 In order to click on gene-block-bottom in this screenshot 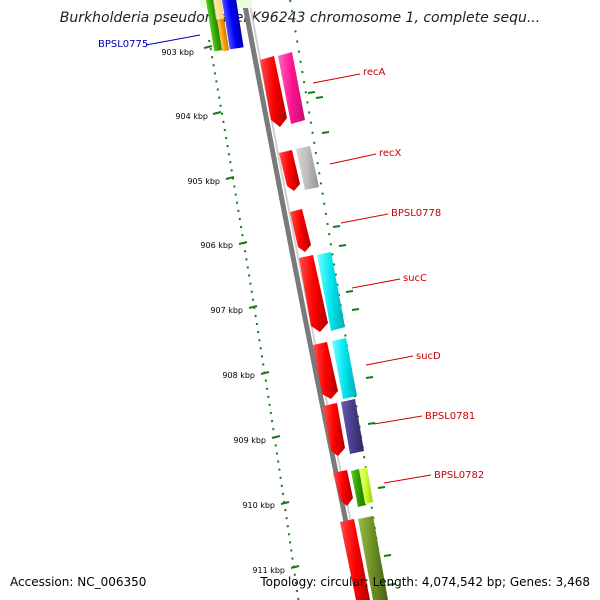, I will do `click(364, 558)`.